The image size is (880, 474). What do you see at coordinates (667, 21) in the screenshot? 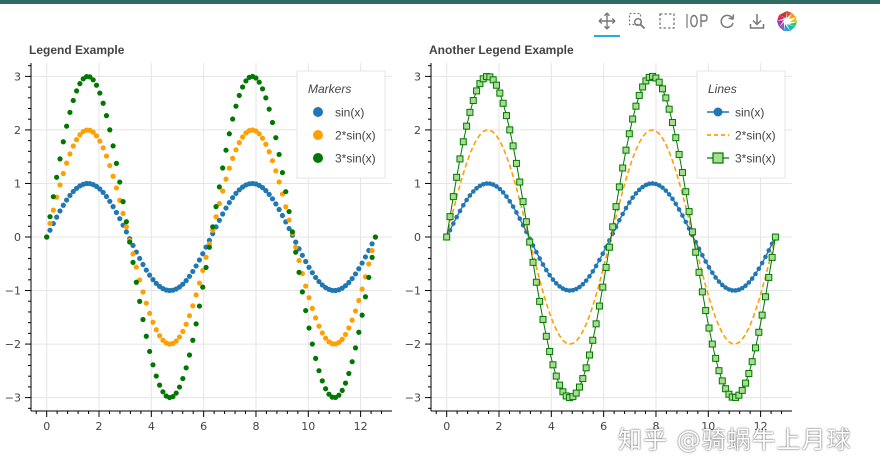
I see `box-select-tool` at bounding box center [667, 21].